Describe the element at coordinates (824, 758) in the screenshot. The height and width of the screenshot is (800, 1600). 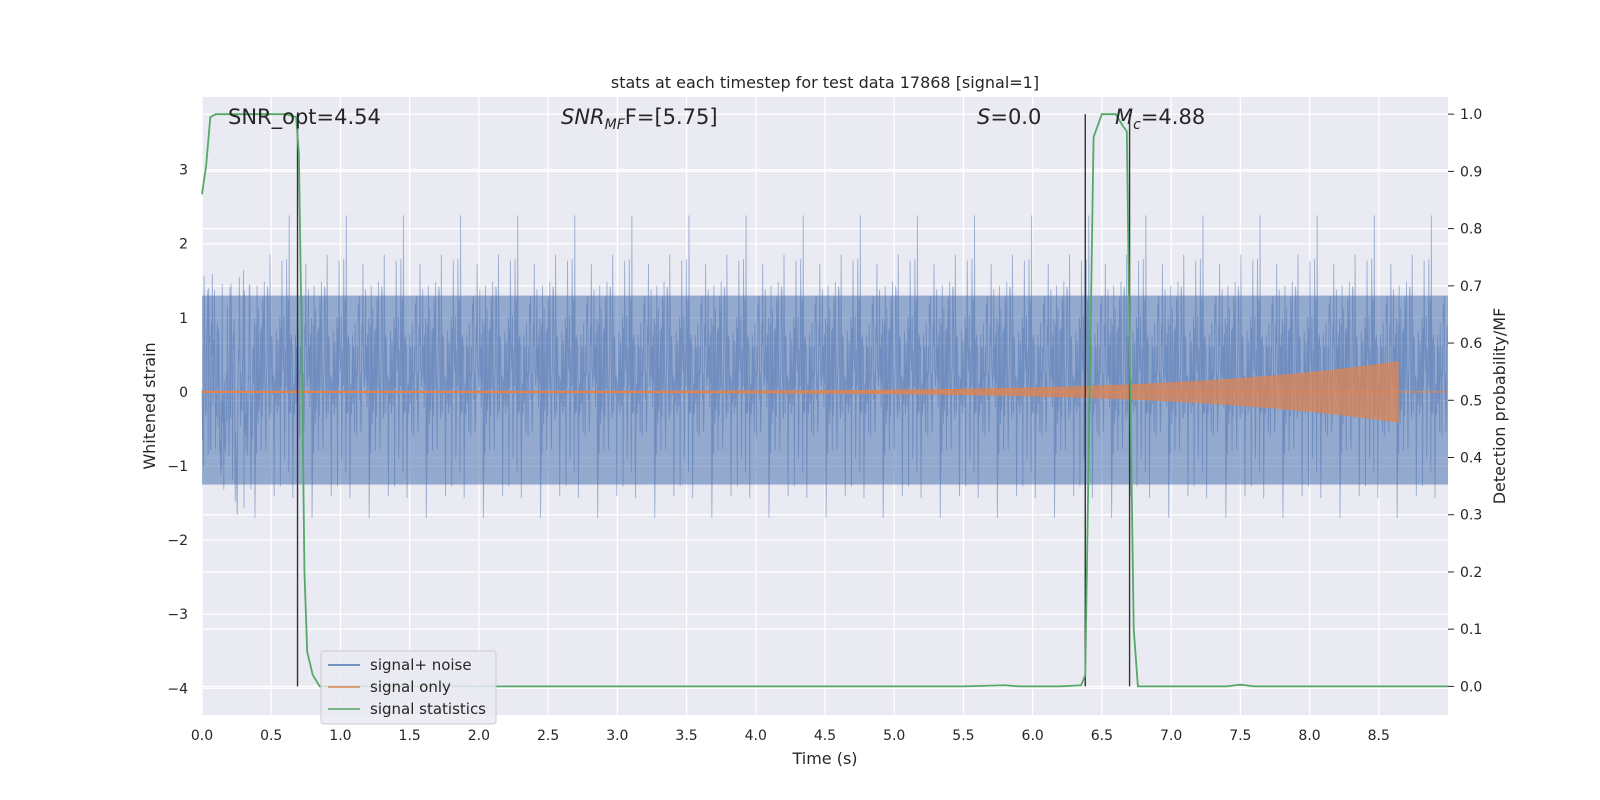
I see `x-axis-label: Time (s)` at that location.